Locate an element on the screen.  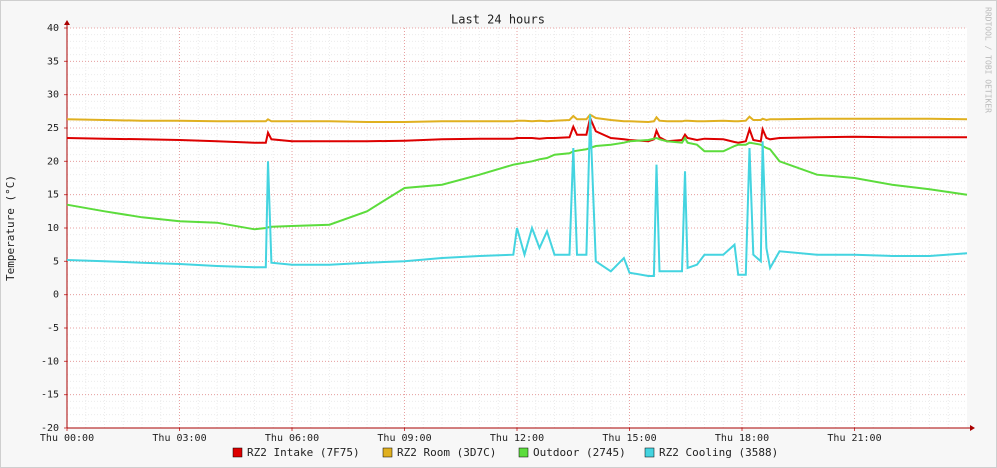
x-tick-label: Thu 21:00 is located at coordinates (854, 438).